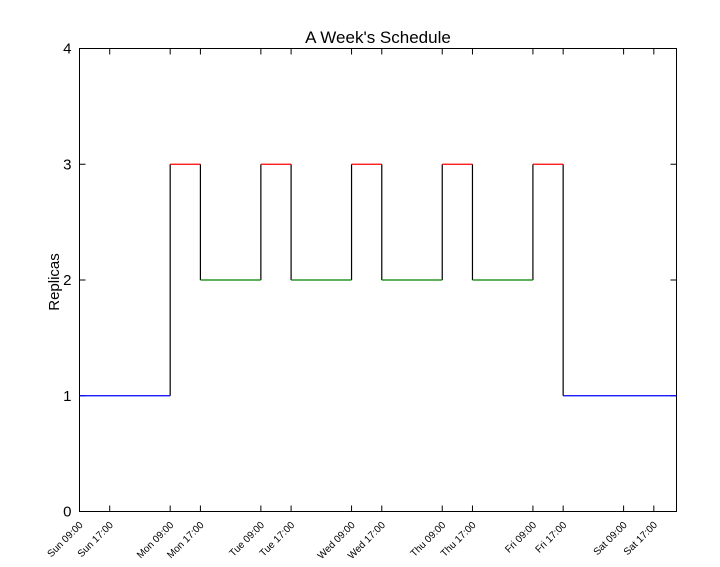  I want to click on y-tick-label: 0, so click(67, 512).